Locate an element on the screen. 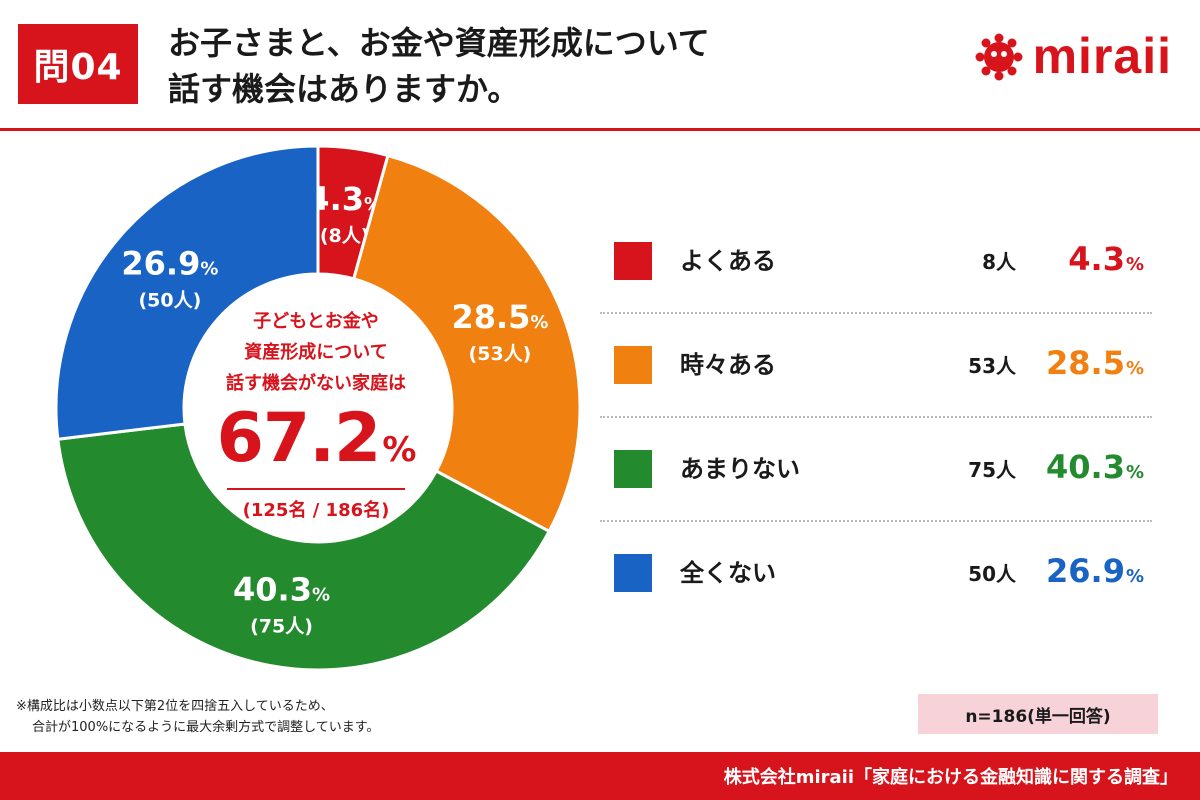 The image size is (1200, 800). legend-label: 全くない is located at coordinates (728, 573).